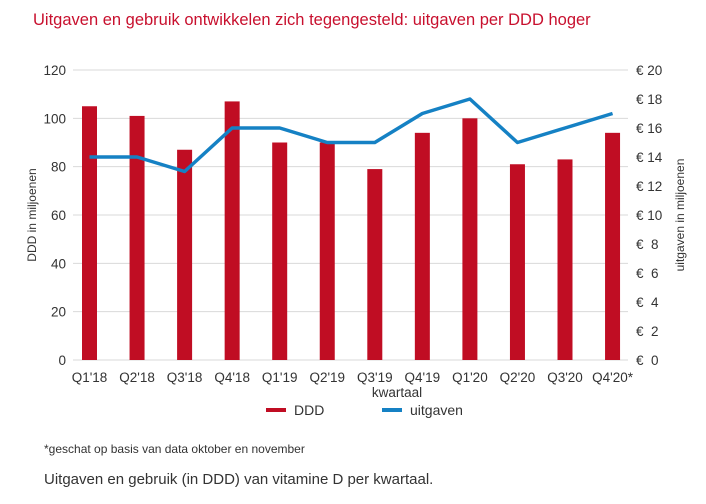  I want to click on y-right-tick-label: € 0, so click(647, 360).